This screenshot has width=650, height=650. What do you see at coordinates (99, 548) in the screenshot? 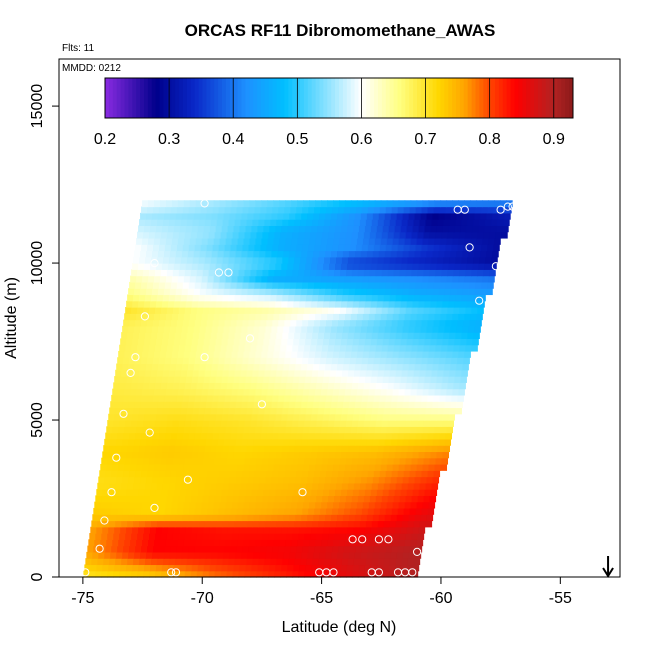
I see `sample-point` at bounding box center [99, 548].